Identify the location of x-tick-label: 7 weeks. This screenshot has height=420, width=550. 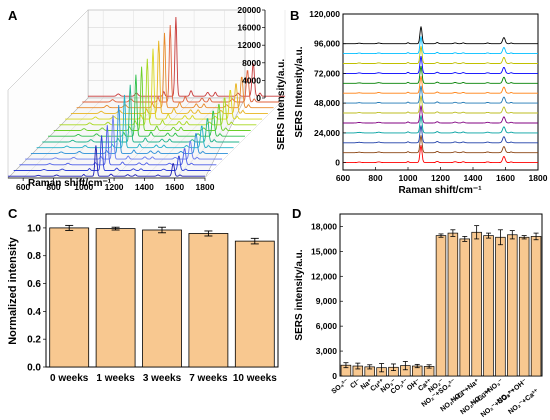
(208, 378).